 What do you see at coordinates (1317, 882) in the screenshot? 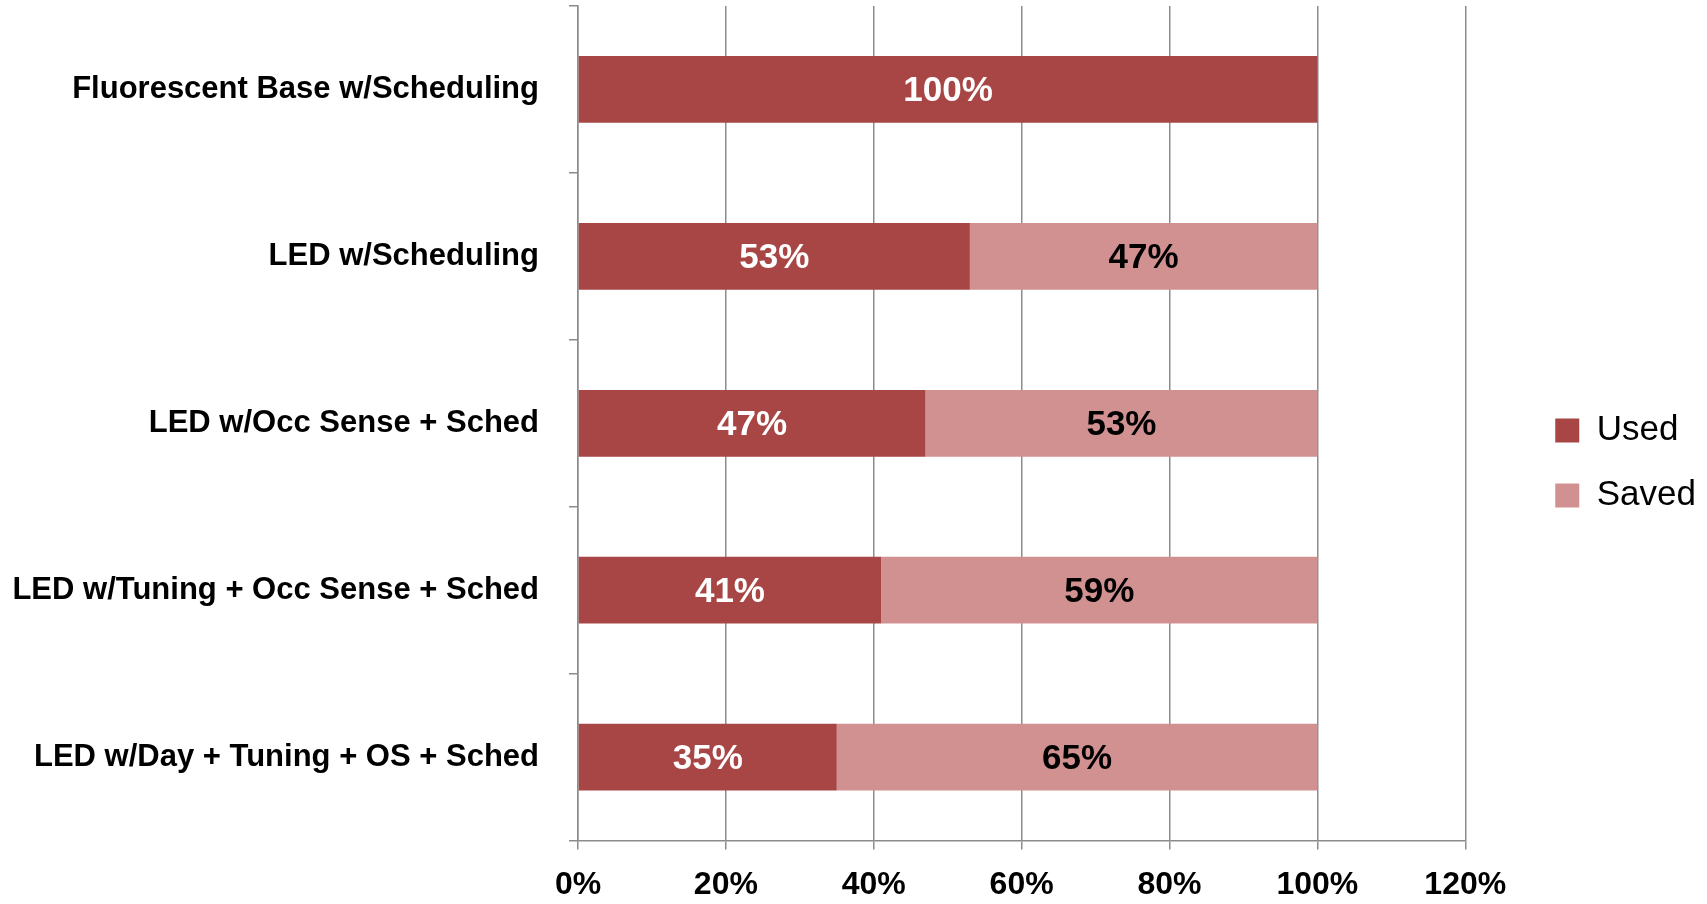
I see `x-tick-label: 100%` at bounding box center [1317, 882].